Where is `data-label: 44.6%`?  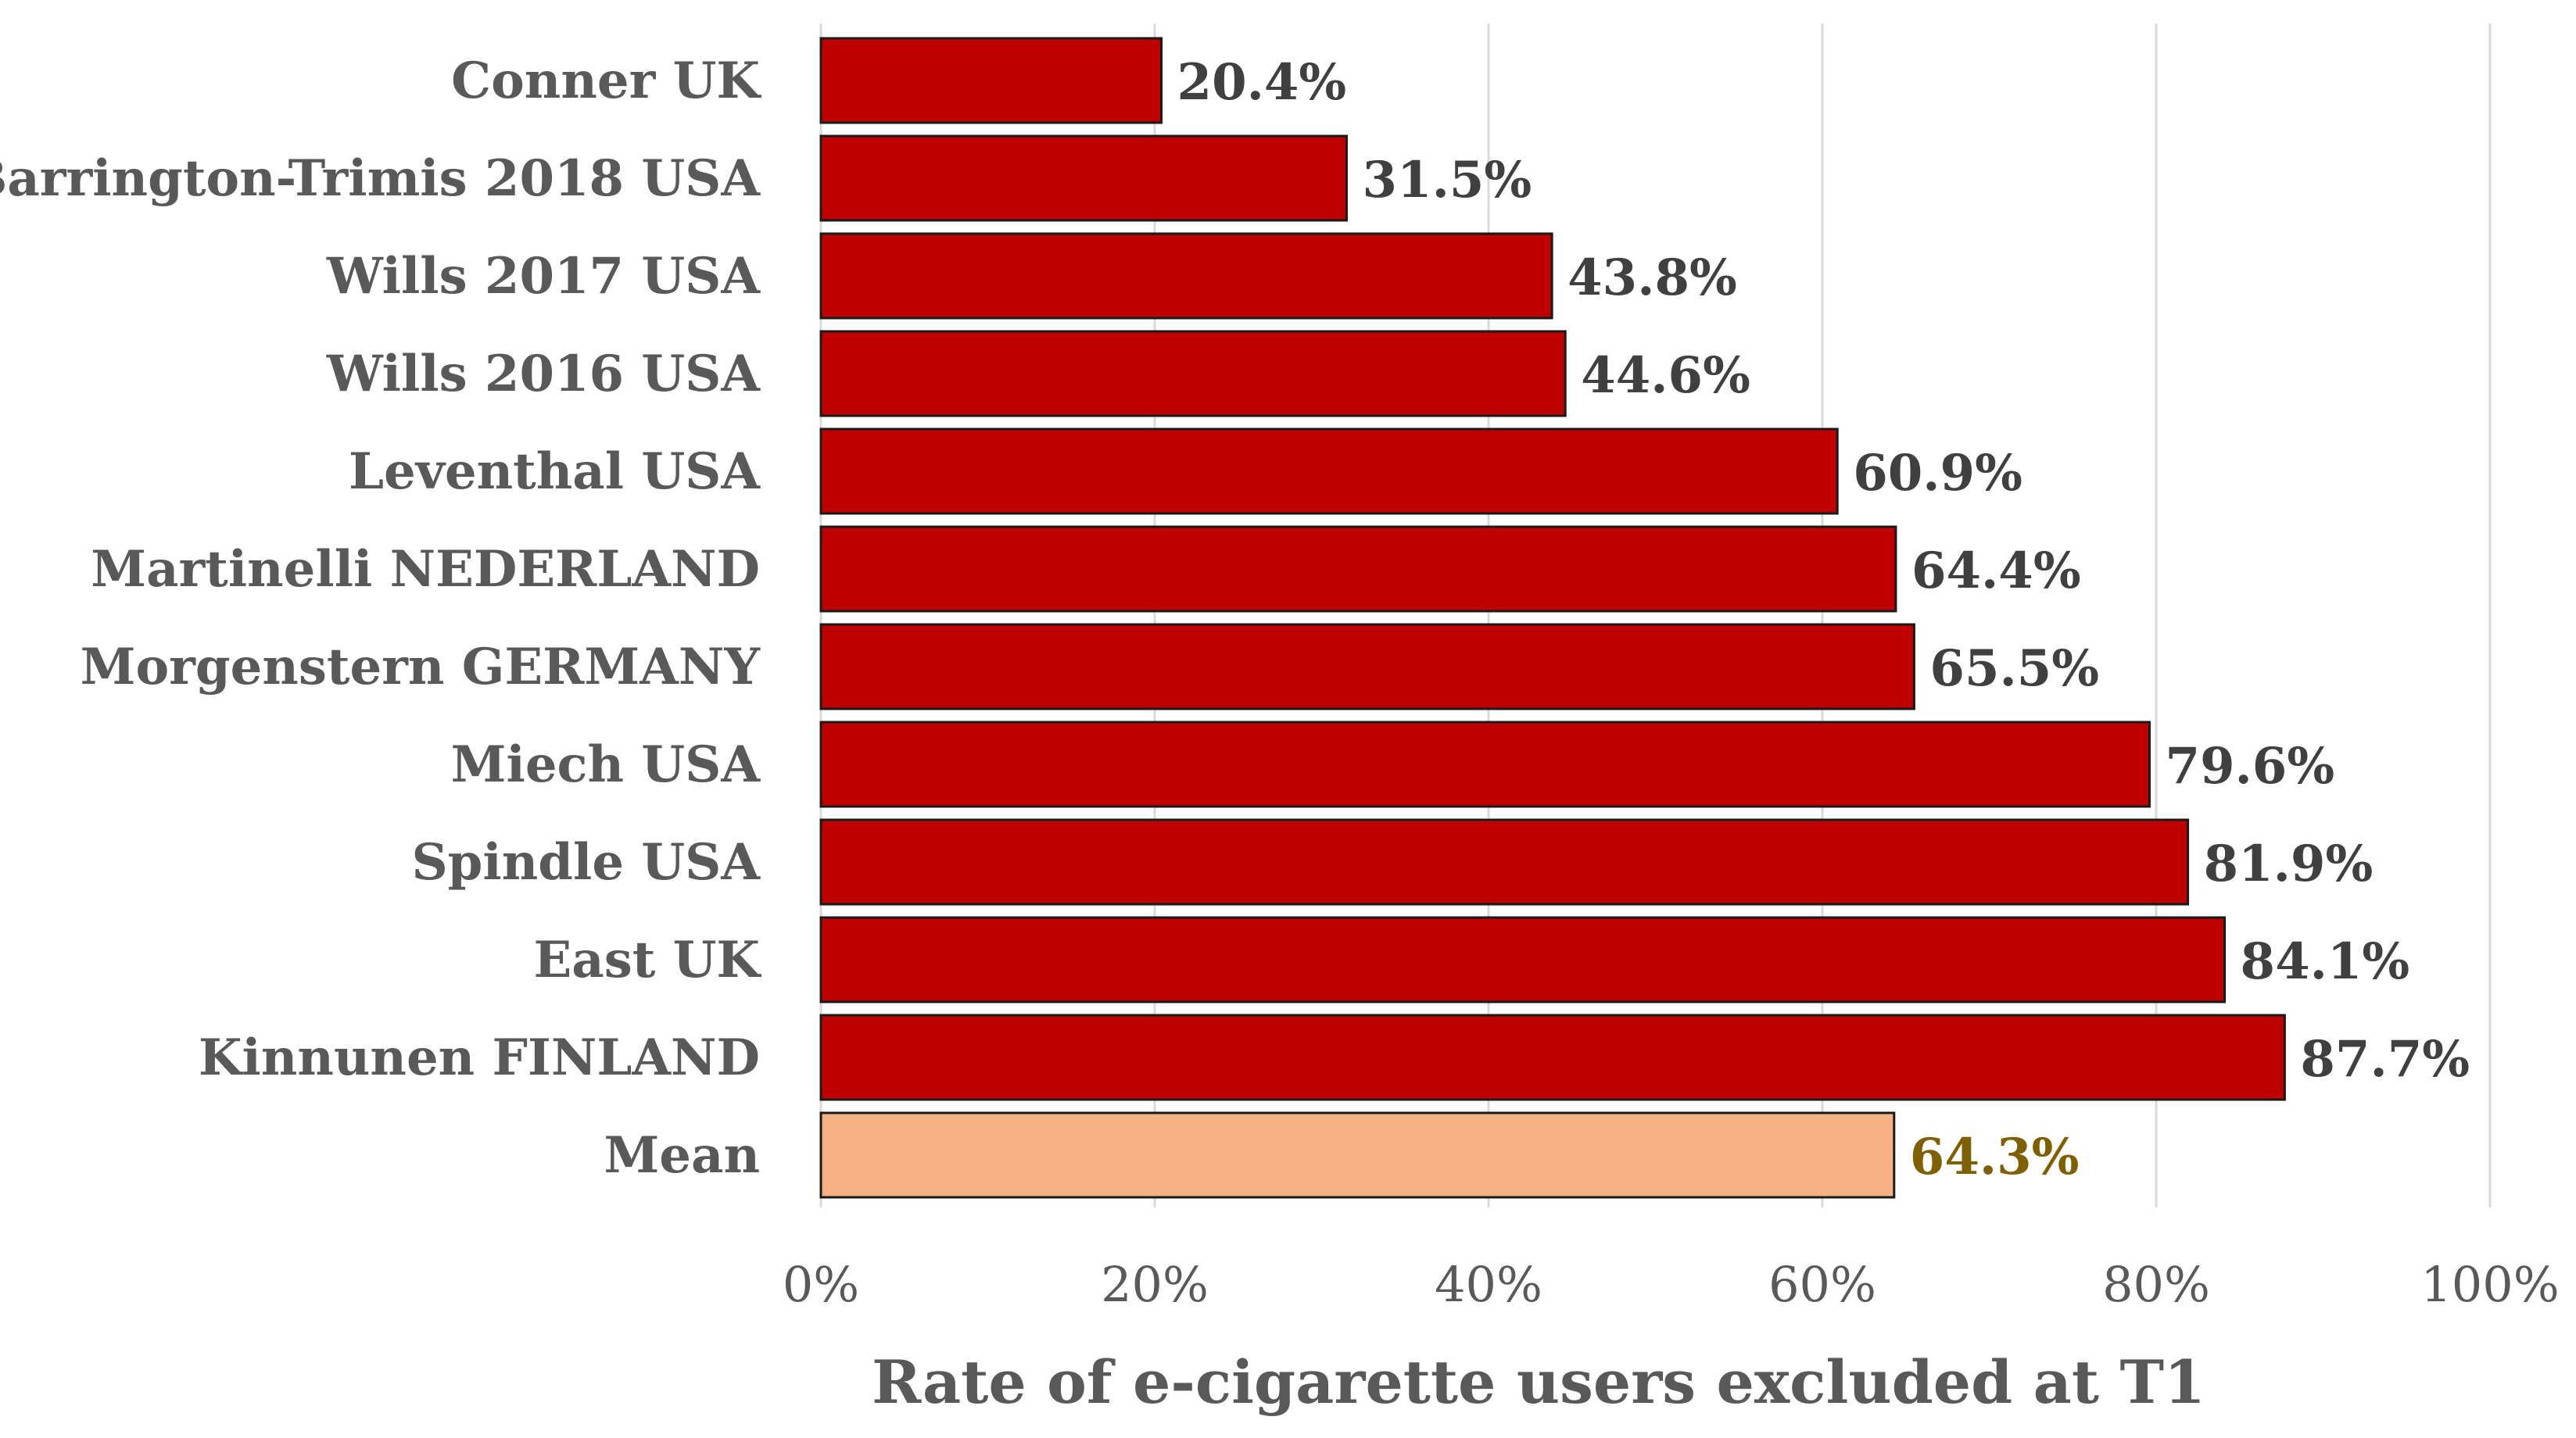
data-label: 44.6% is located at coordinates (1665, 375).